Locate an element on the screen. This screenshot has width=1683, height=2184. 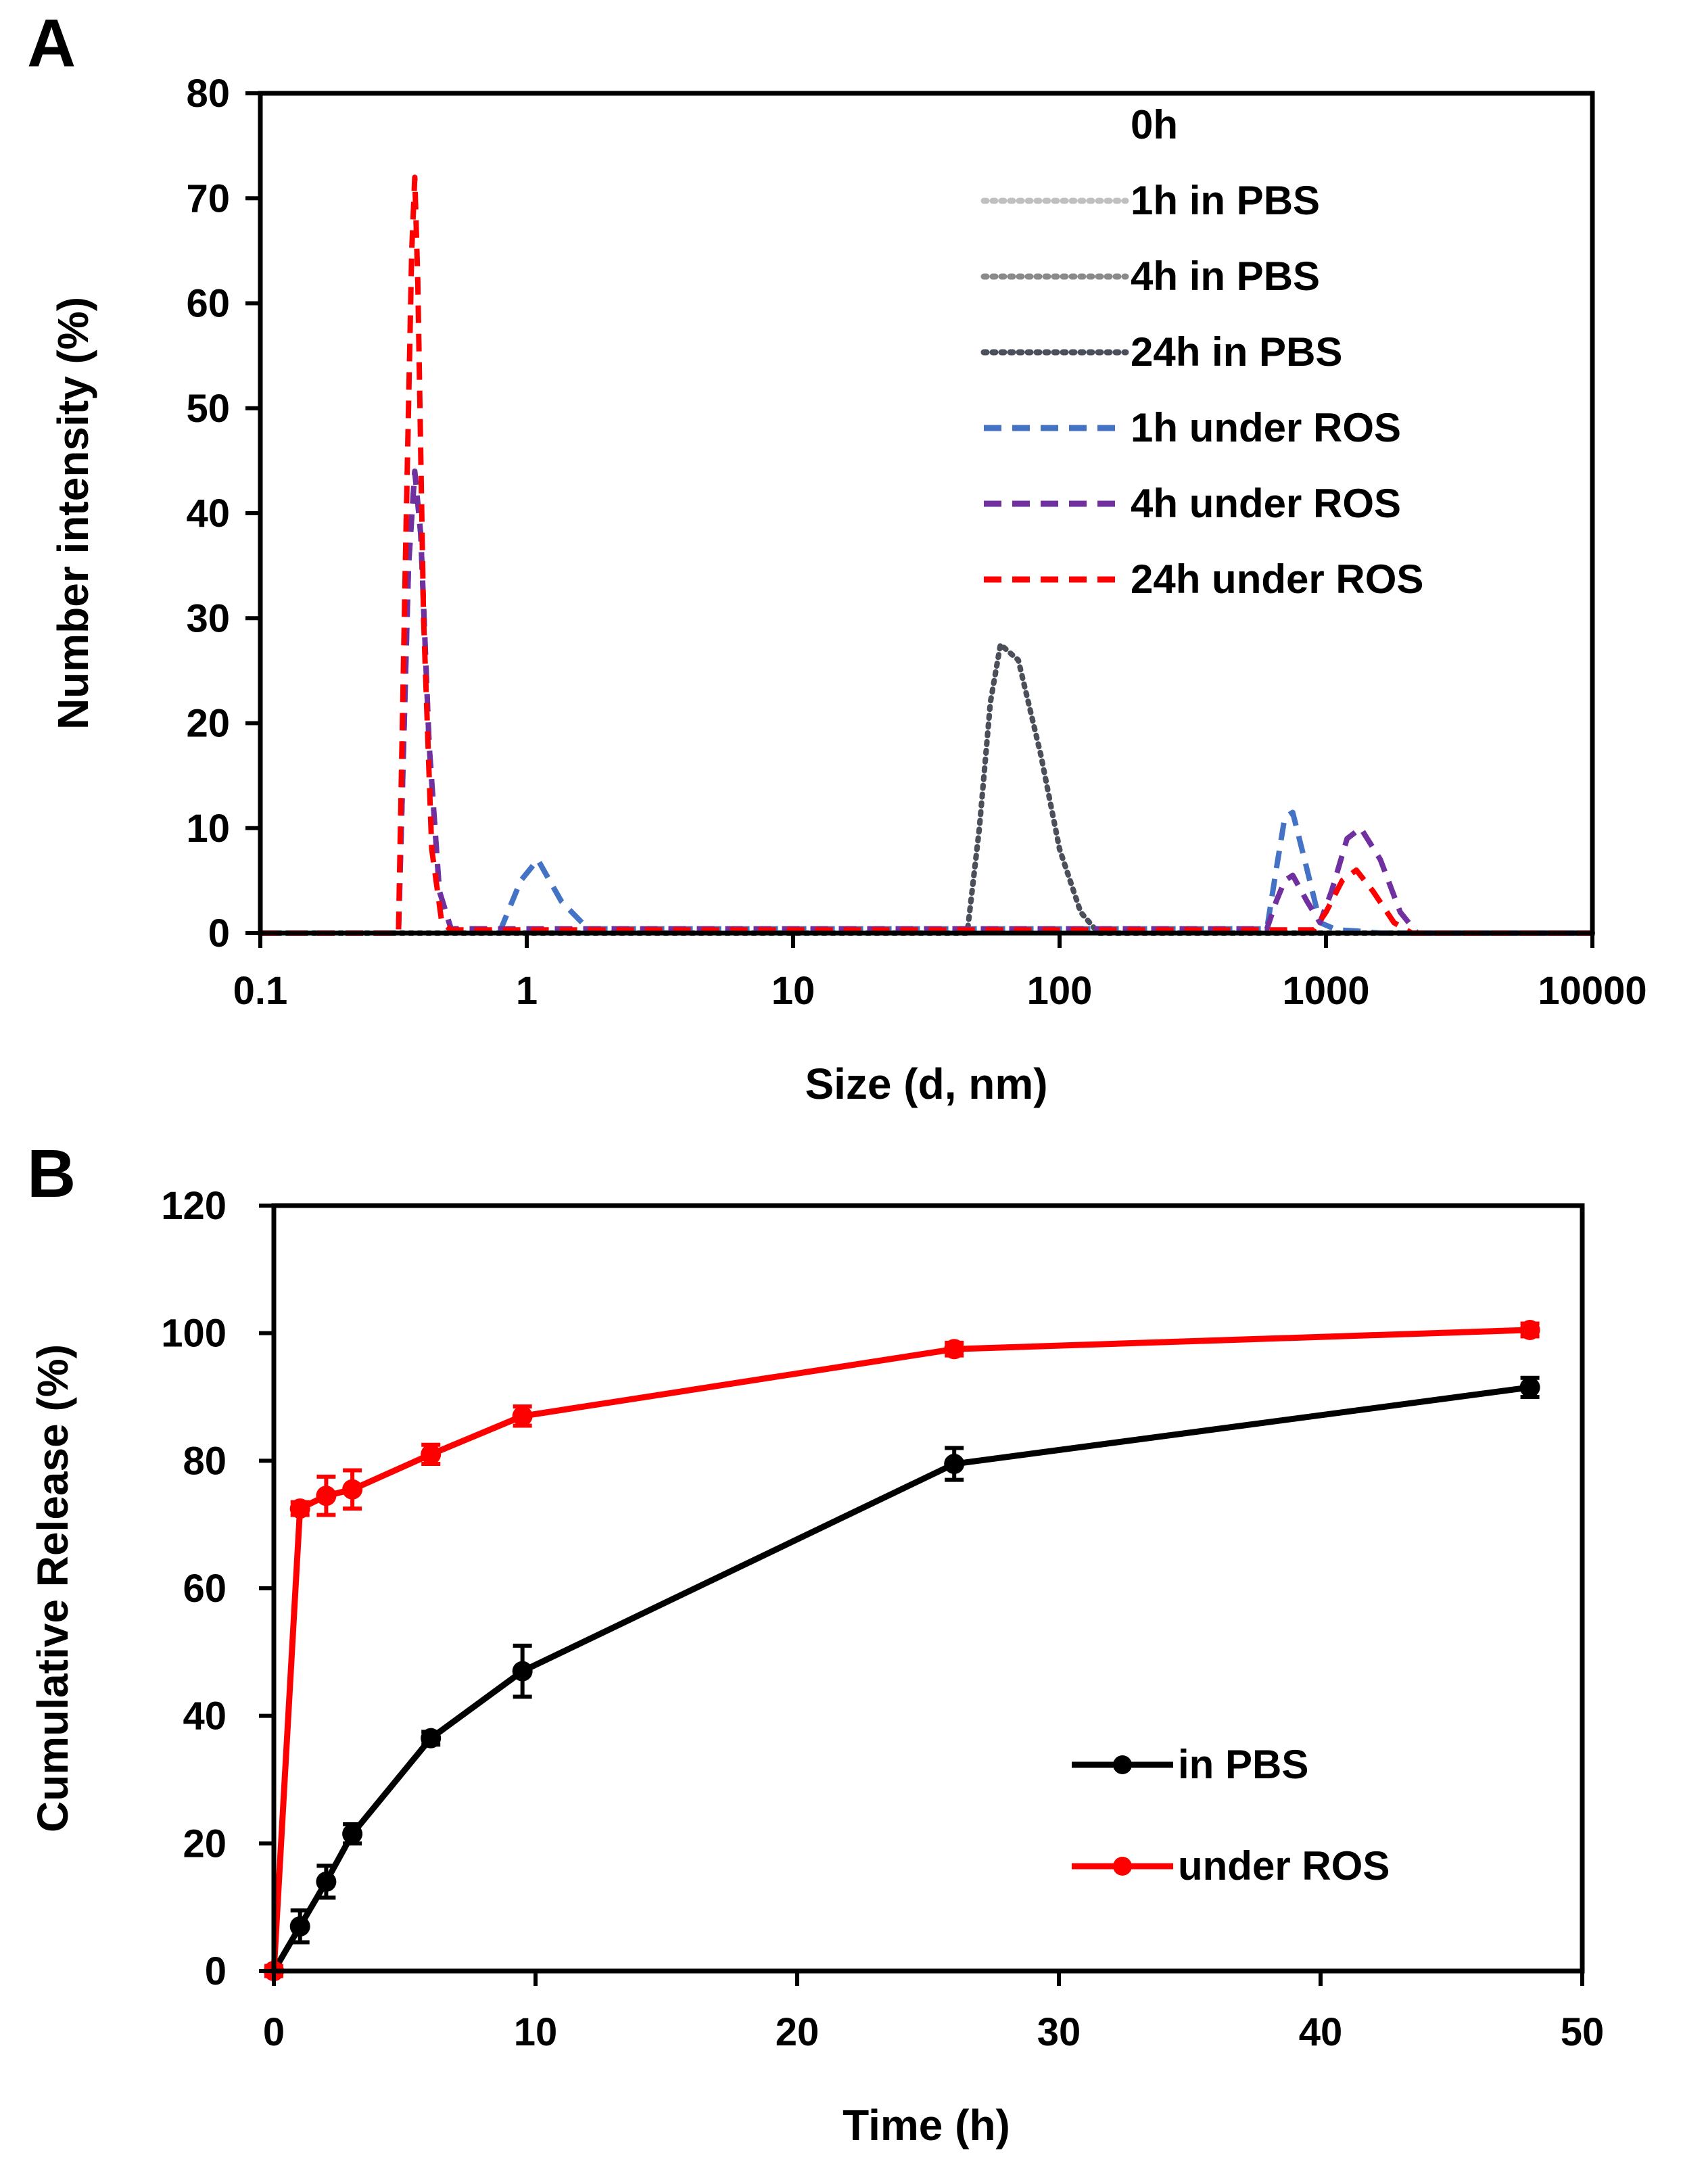
legend-label-a: 0h is located at coordinates (1154, 124).